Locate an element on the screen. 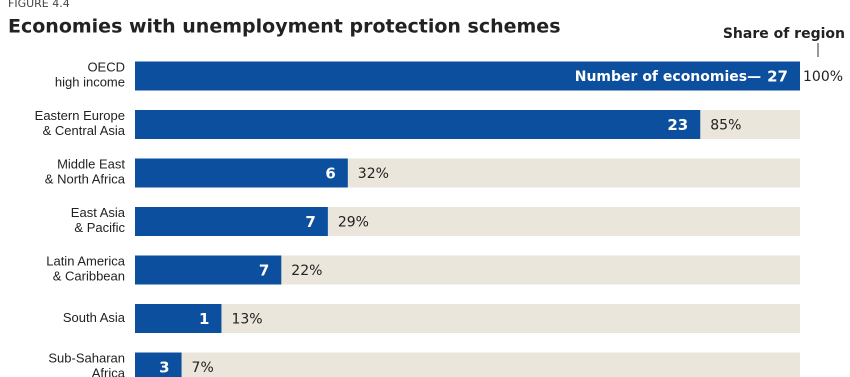 The width and height of the screenshot is (850, 377). category-label: OECD high income is located at coordinates (90, 75).